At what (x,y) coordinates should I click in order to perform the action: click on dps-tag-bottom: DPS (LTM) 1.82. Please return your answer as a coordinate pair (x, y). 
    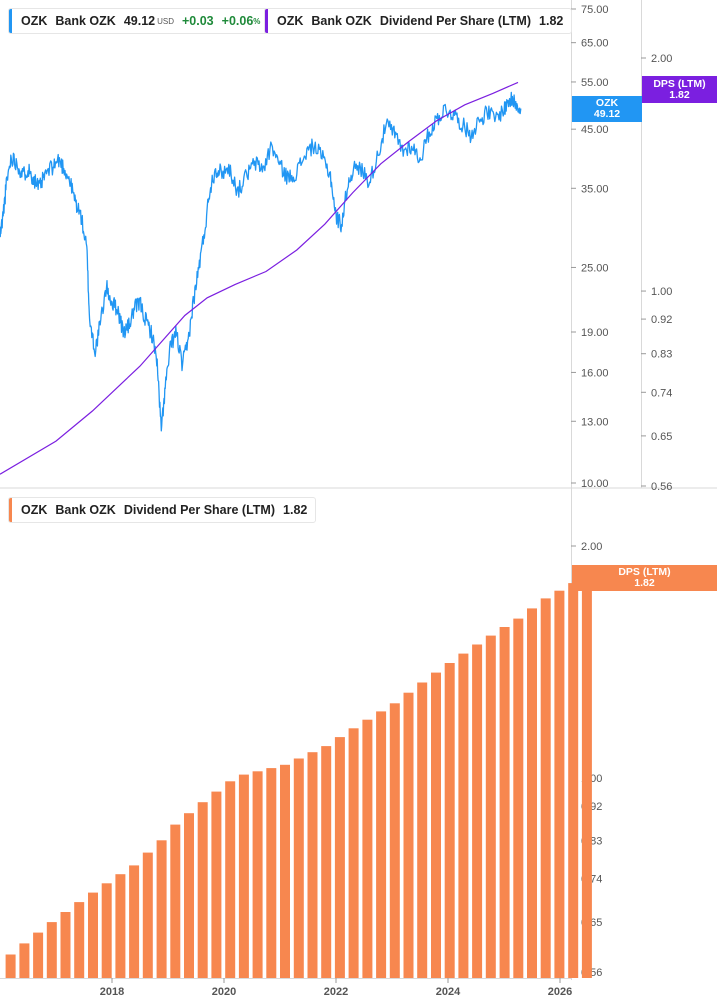
    Looking at the image, I should click on (644, 578).